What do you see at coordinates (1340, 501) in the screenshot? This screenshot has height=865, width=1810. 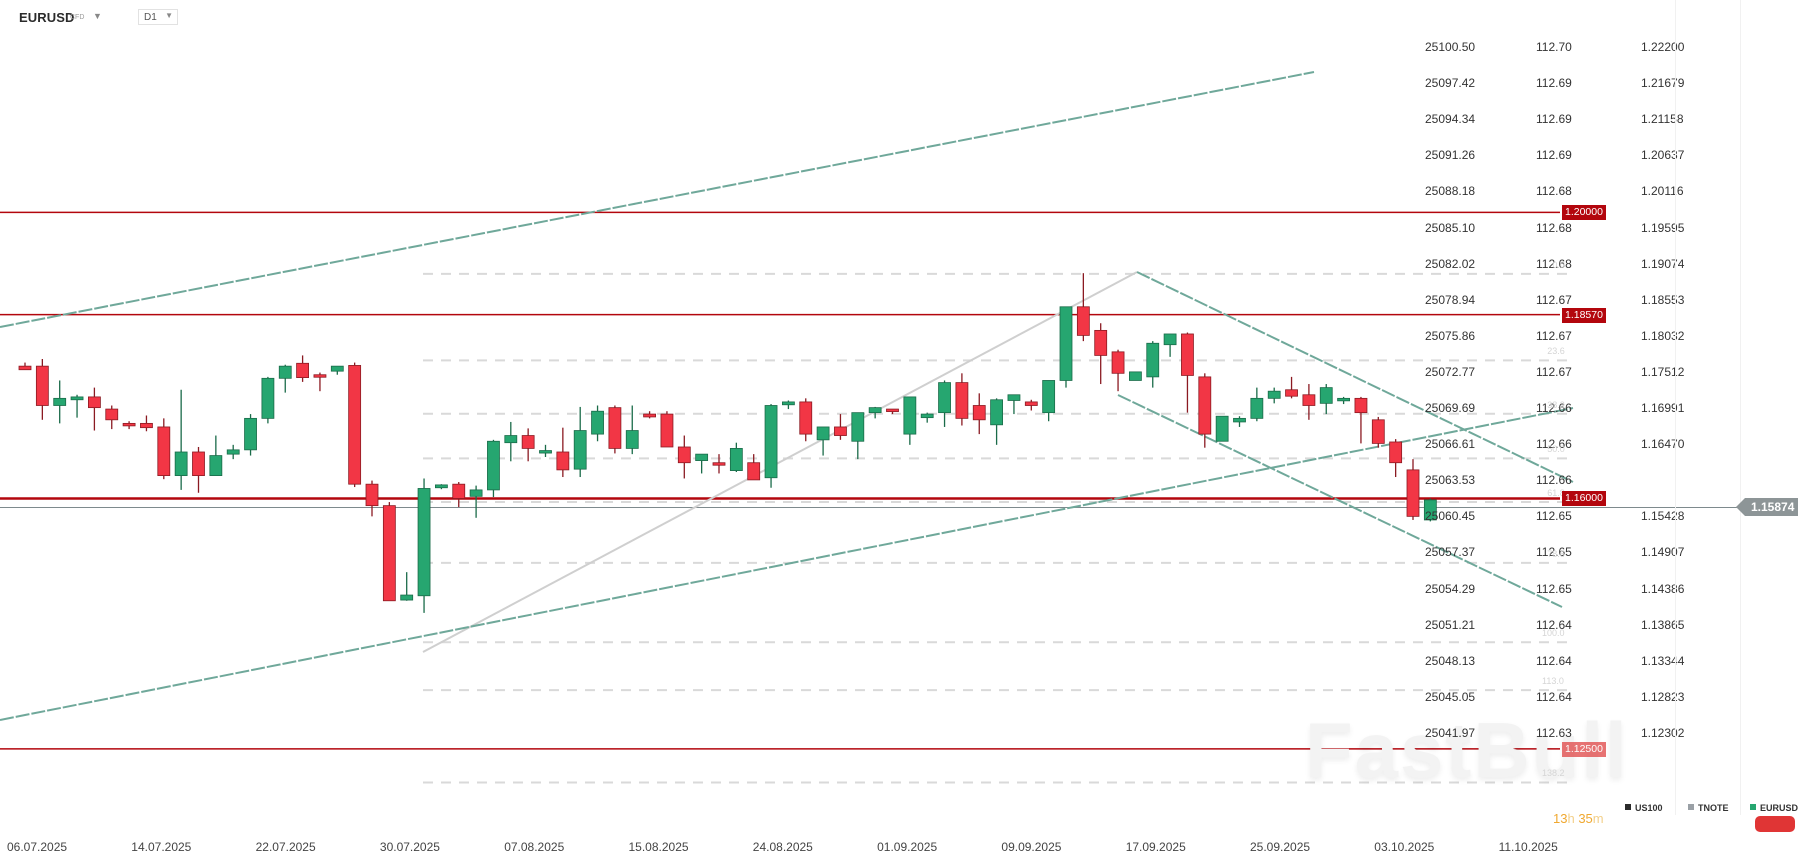 I see `descending-channel-lower` at bounding box center [1340, 501].